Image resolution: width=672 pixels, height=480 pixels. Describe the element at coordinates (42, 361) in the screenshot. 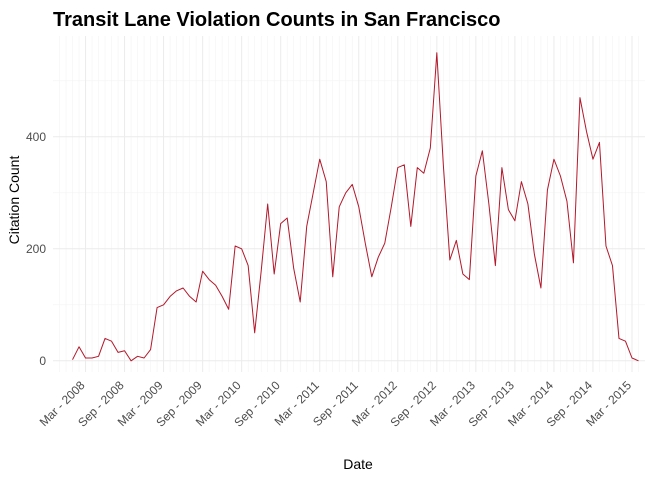

I see `y-tick-label: 0` at that location.